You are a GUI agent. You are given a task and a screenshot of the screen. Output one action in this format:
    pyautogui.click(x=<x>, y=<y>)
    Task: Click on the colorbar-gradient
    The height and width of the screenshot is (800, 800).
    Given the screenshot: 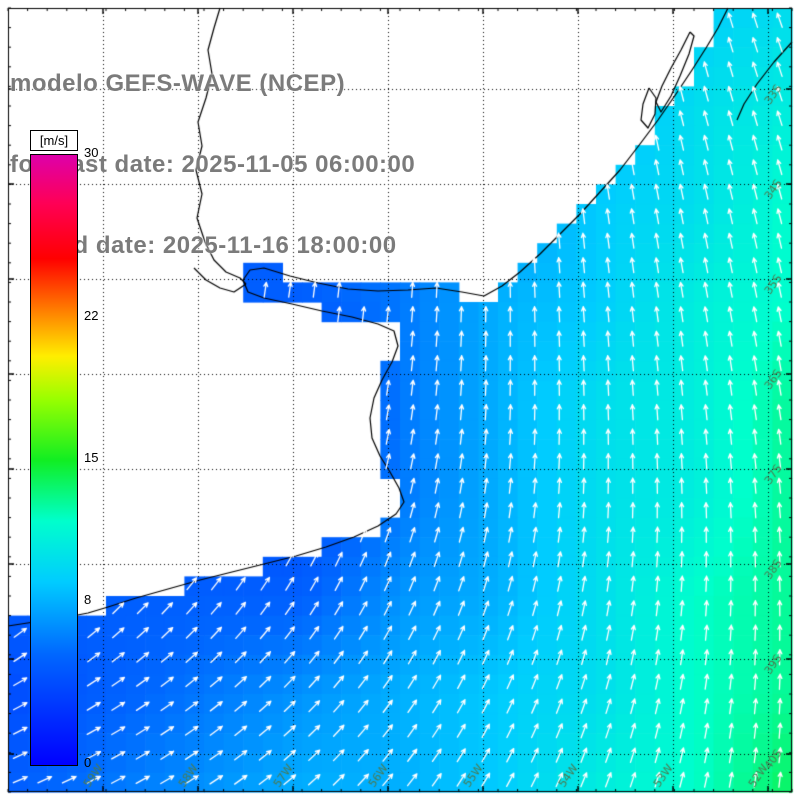 What is the action you would take?
    pyautogui.click(x=54, y=460)
    